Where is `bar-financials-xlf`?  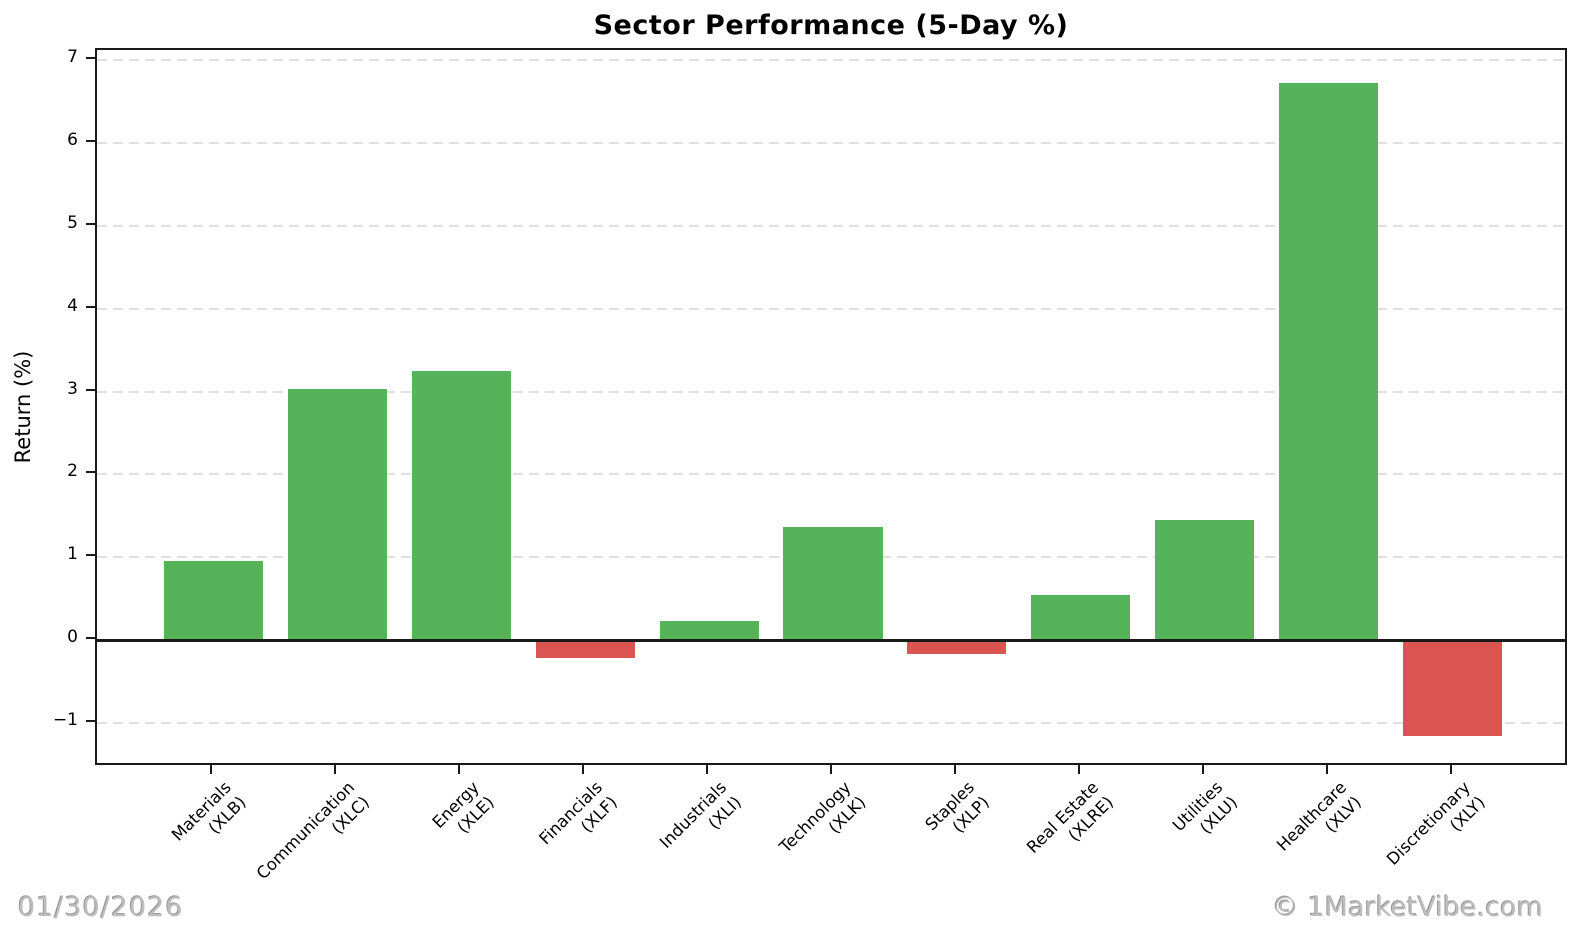
bar-financials-xlf is located at coordinates (585, 649).